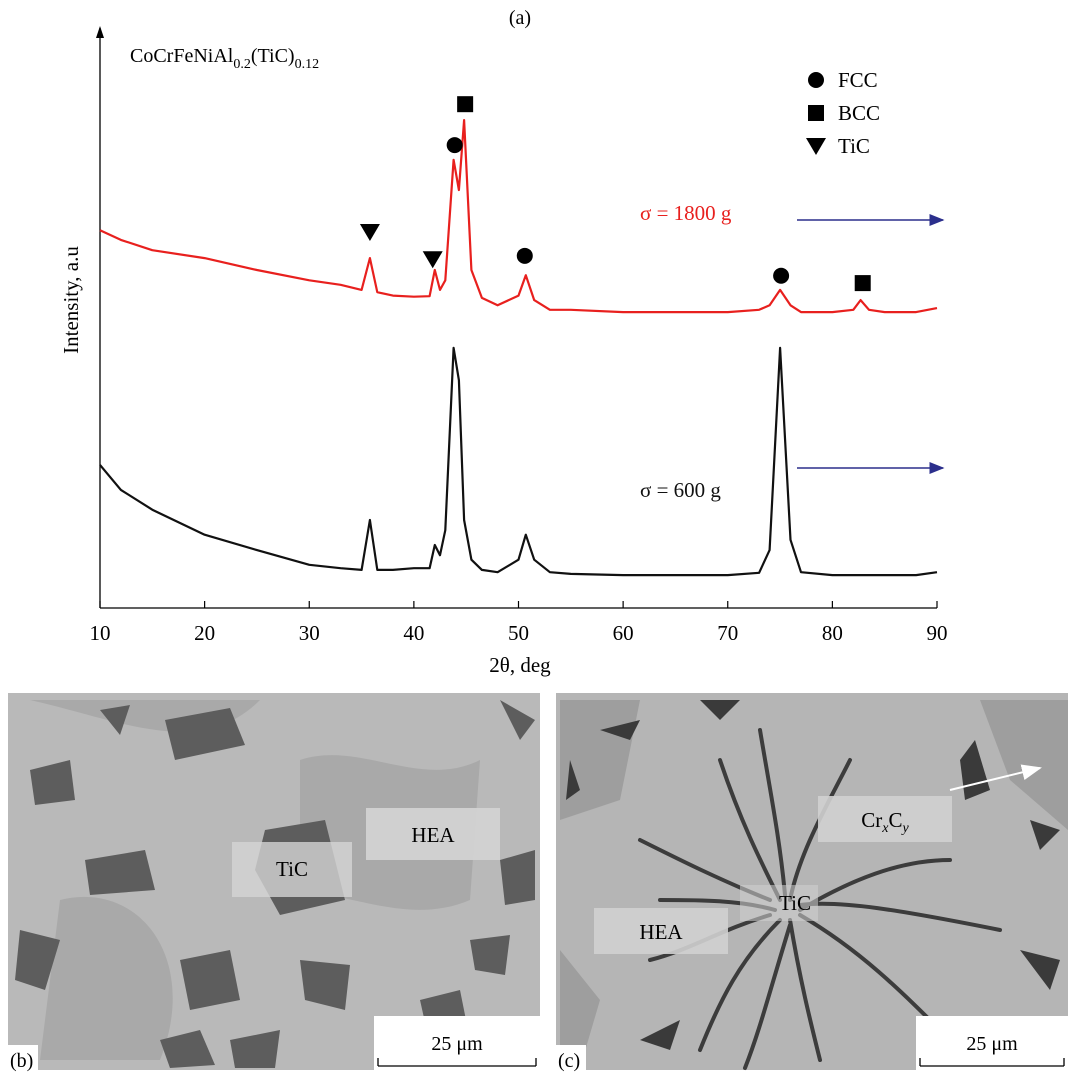 This screenshot has width=1076, height=1081. What do you see at coordinates (518, 633) in the screenshot?
I see `x-tick-label: 50` at bounding box center [518, 633].